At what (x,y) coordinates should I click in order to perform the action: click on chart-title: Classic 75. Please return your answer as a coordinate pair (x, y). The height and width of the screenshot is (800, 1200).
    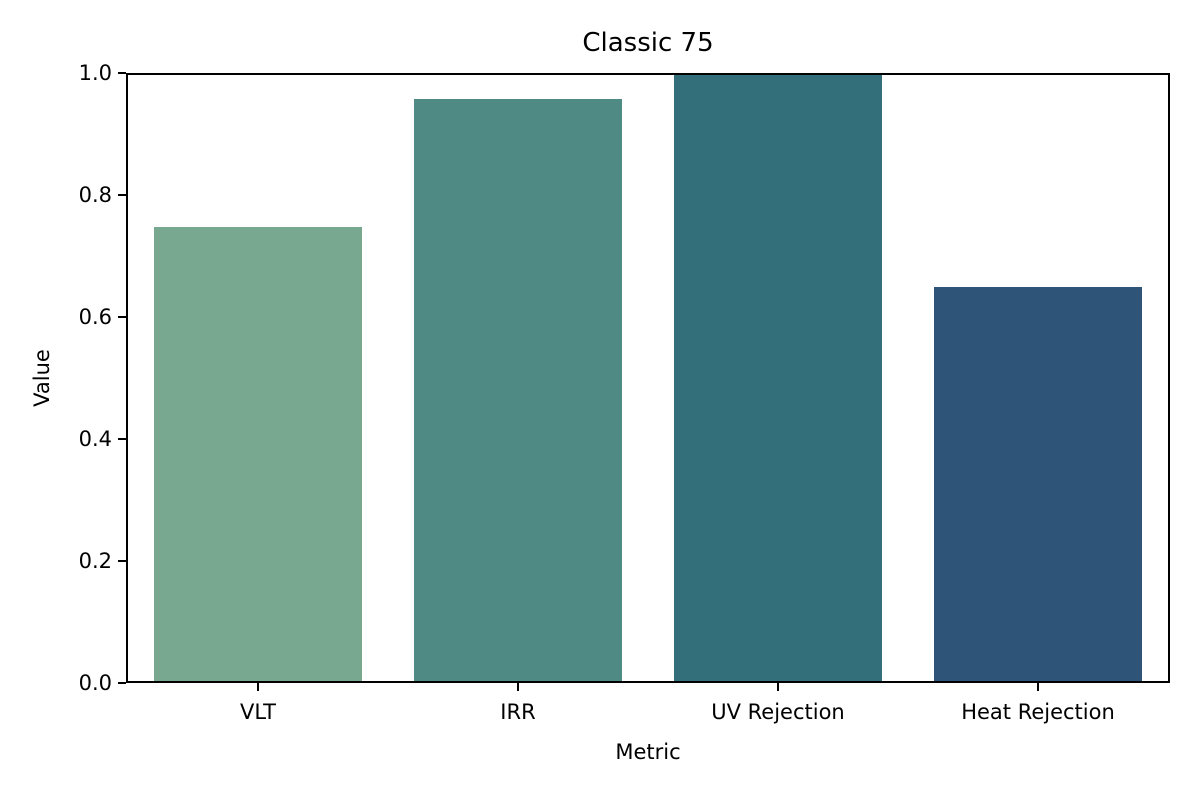
    Looking at the image, I should click on (648, 43).